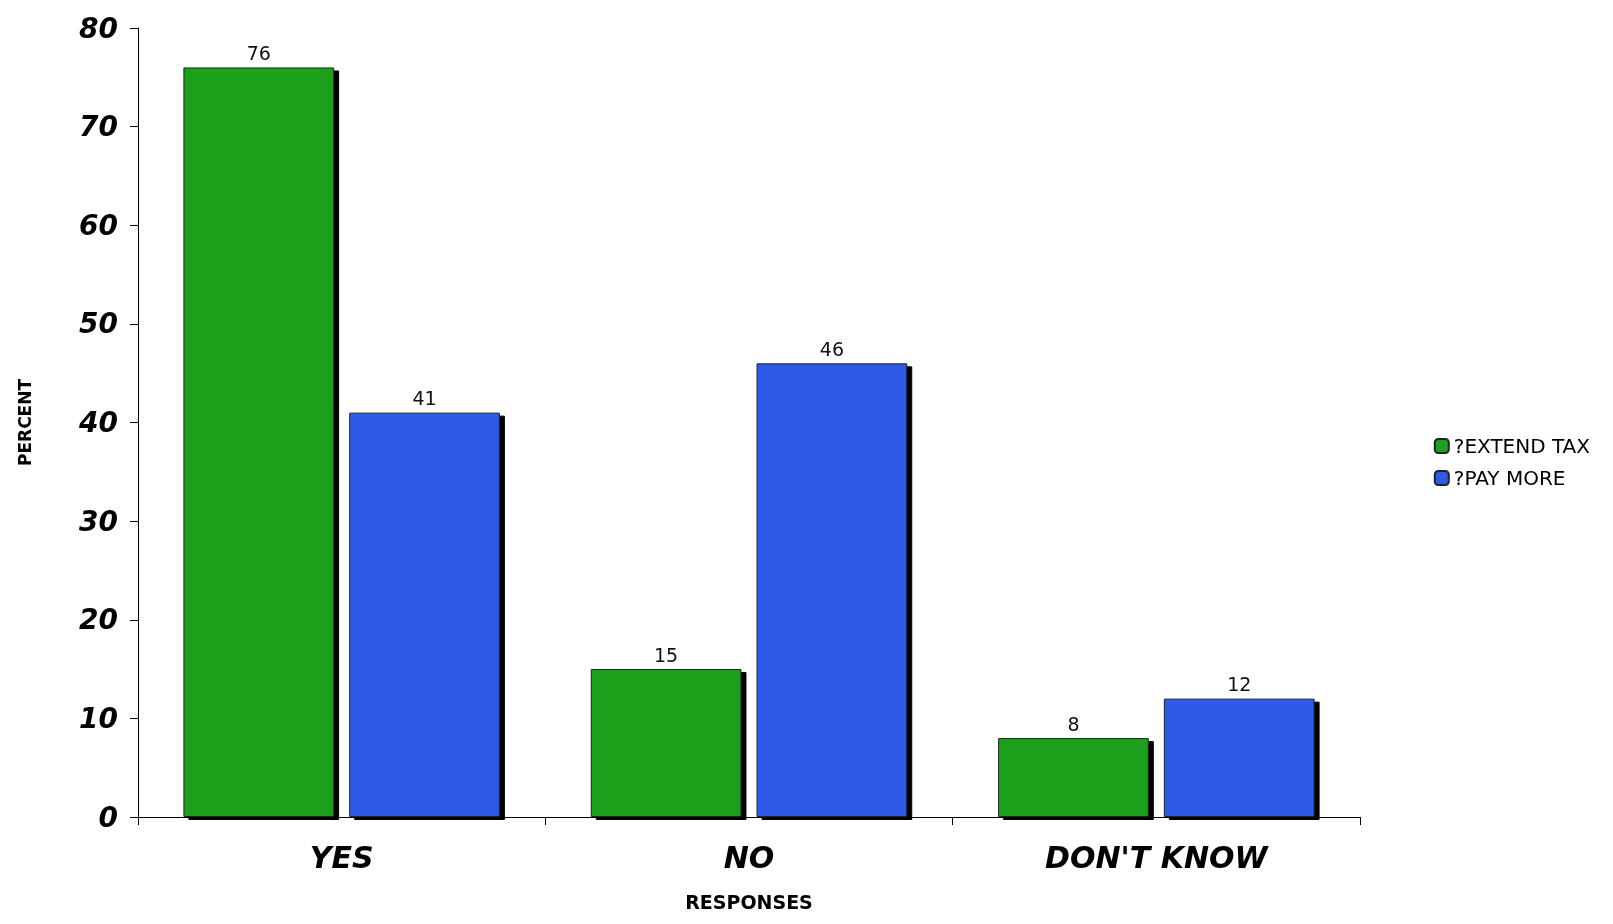 The width and height of the screenshot is (1613, 924). I want to click on data-label: 8, so click(1073, 723).